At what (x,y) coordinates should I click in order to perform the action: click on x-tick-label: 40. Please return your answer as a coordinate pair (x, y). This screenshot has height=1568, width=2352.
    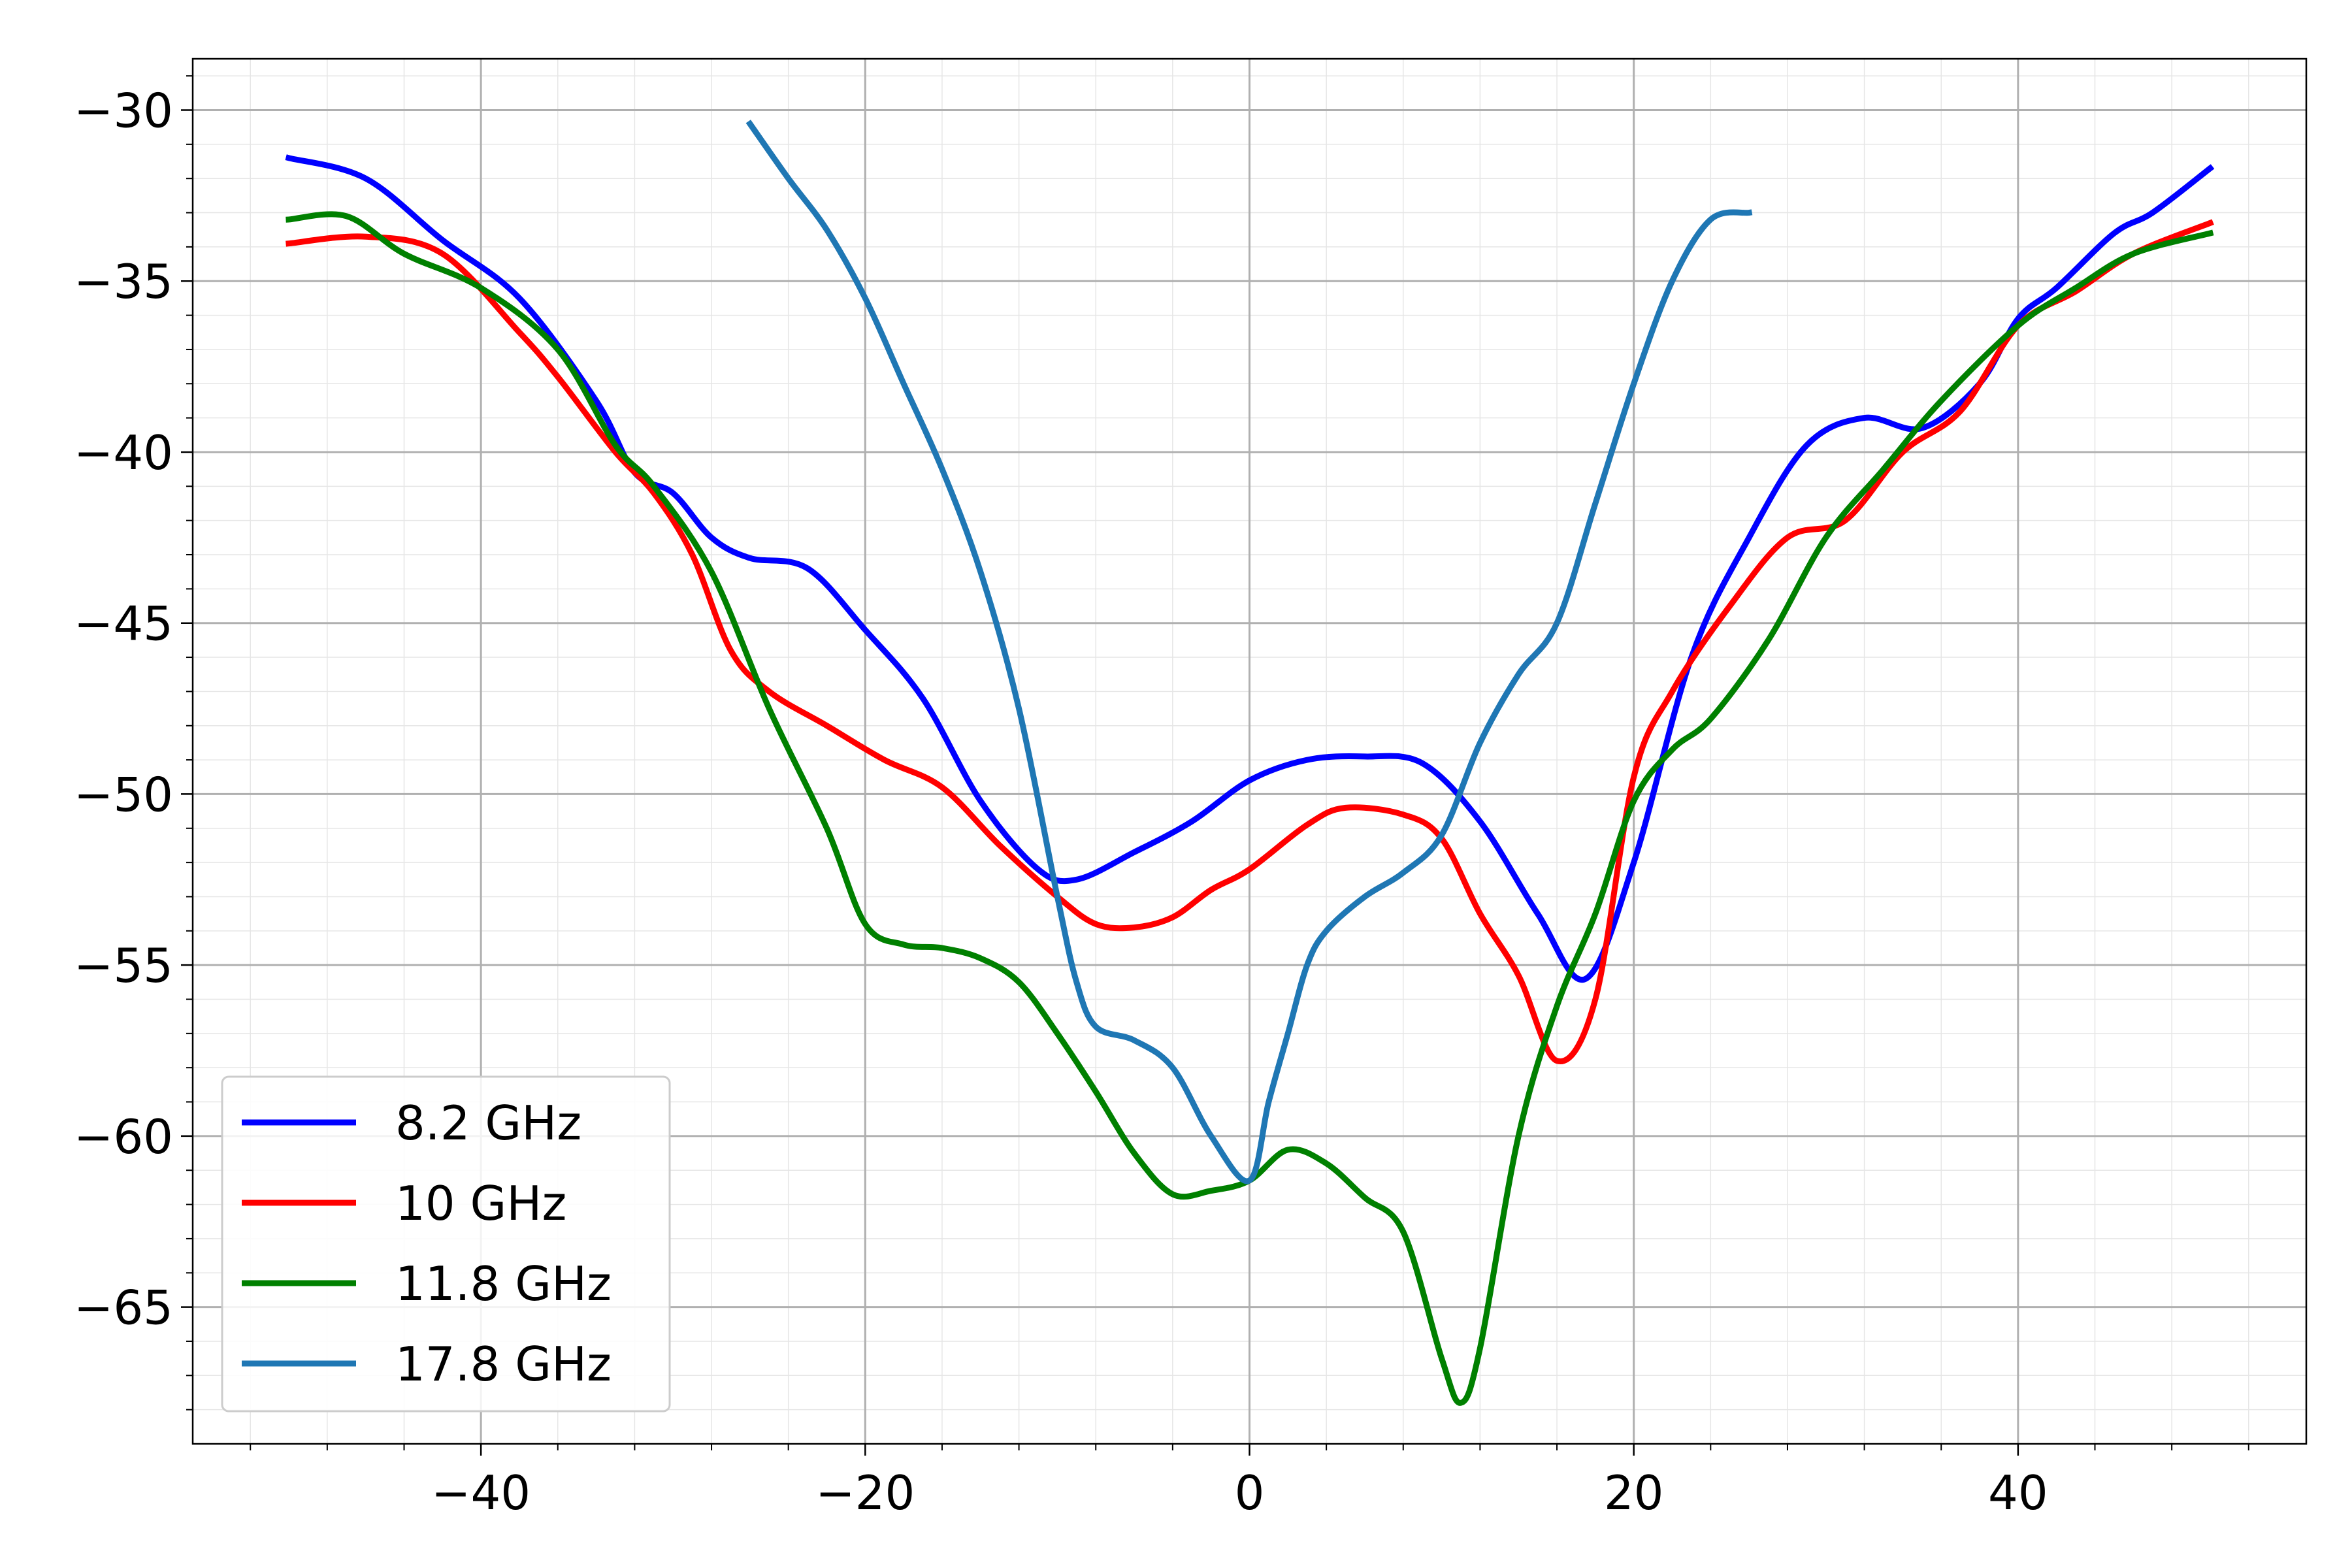
    Looking at the image, I should click on (2018, 1492).